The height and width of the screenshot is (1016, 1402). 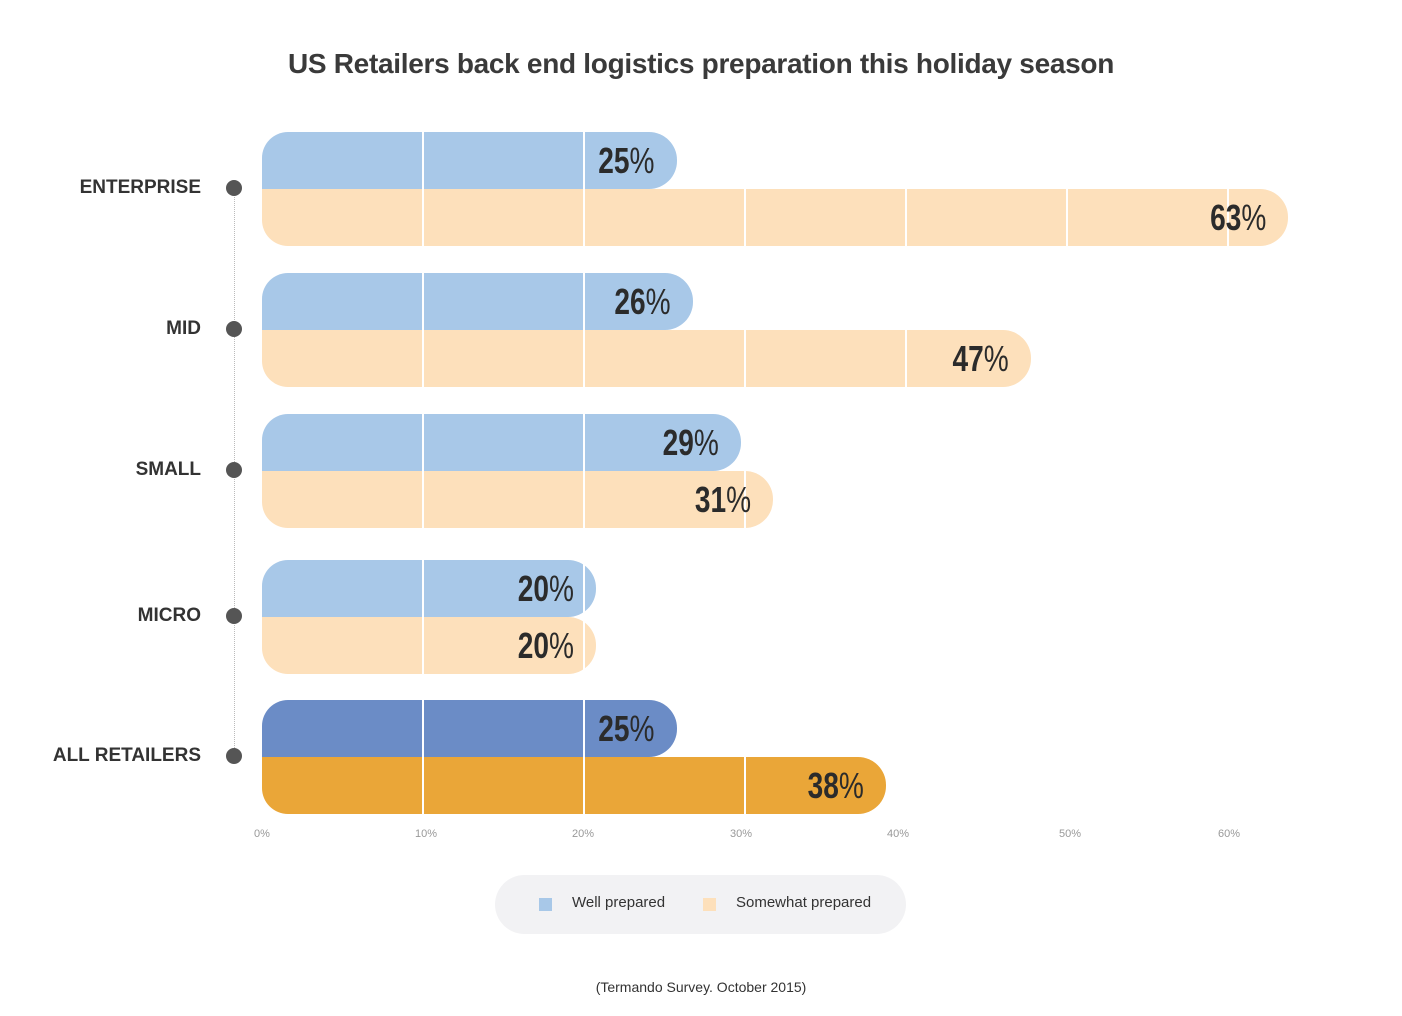 What do you see at coordinates (234, 470) in the screenshot?
I see `category-marker-small` at bounding box center [234, 470].